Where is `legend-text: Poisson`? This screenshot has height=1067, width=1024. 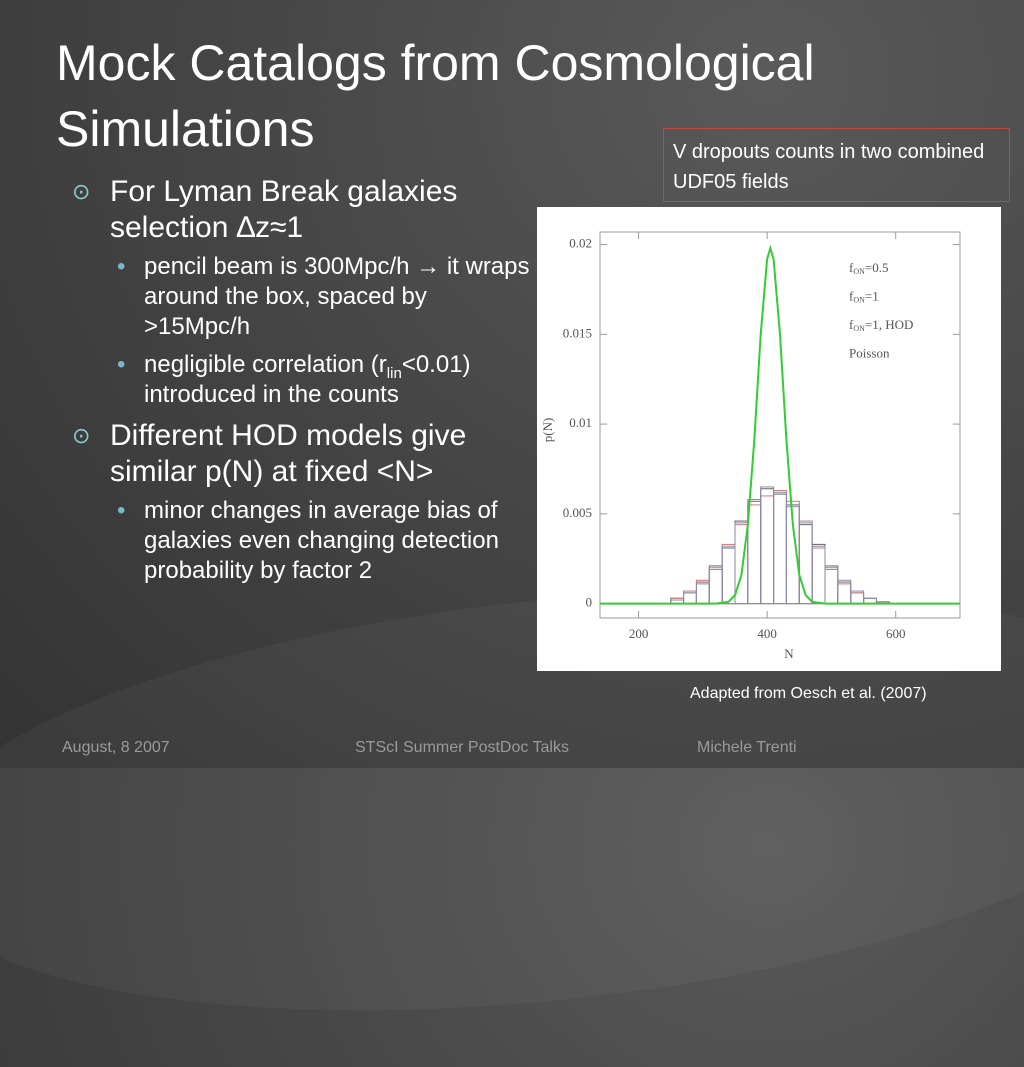 legend-text: Poisson is located at coordinates (869, 352).